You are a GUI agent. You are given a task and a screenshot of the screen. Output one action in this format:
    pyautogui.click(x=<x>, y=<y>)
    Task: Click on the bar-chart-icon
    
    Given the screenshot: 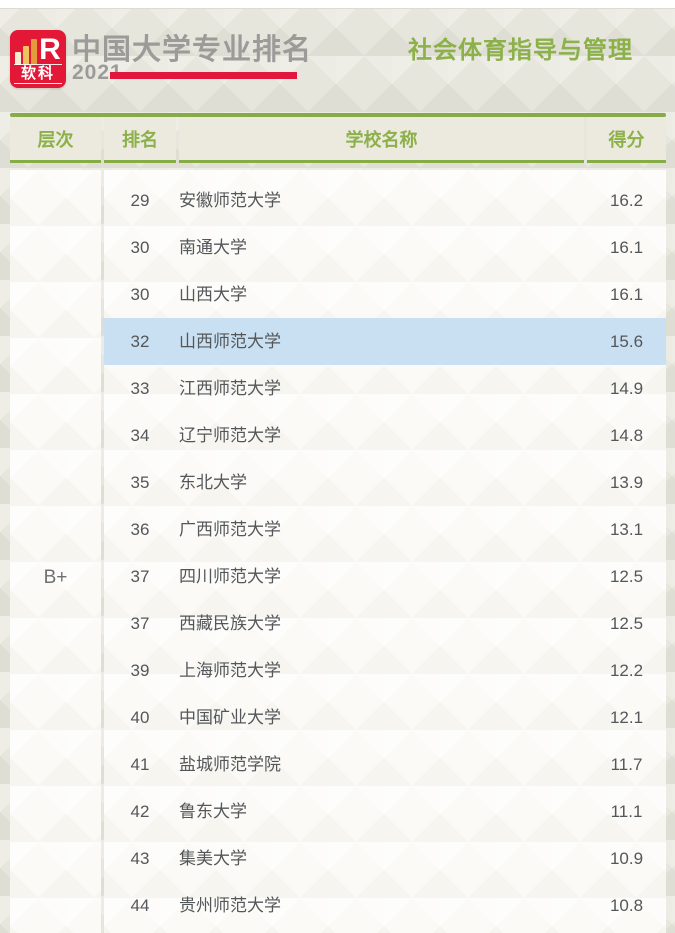 What is the action you would take?
    pyautogui.click(x=26, y=50)
    